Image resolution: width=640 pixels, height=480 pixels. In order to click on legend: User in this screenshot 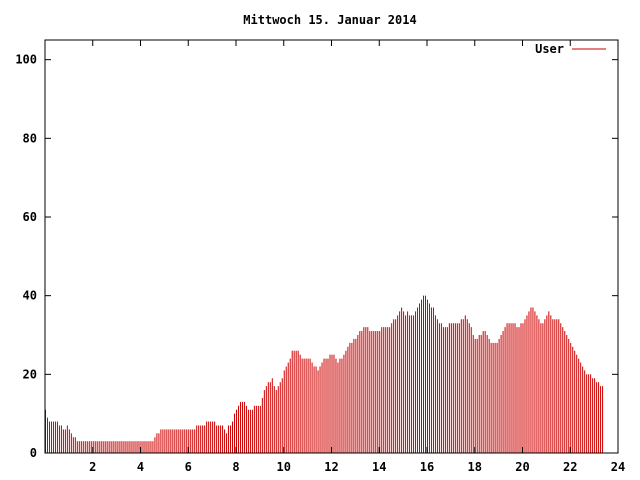, I will do `click(570, 49)`.